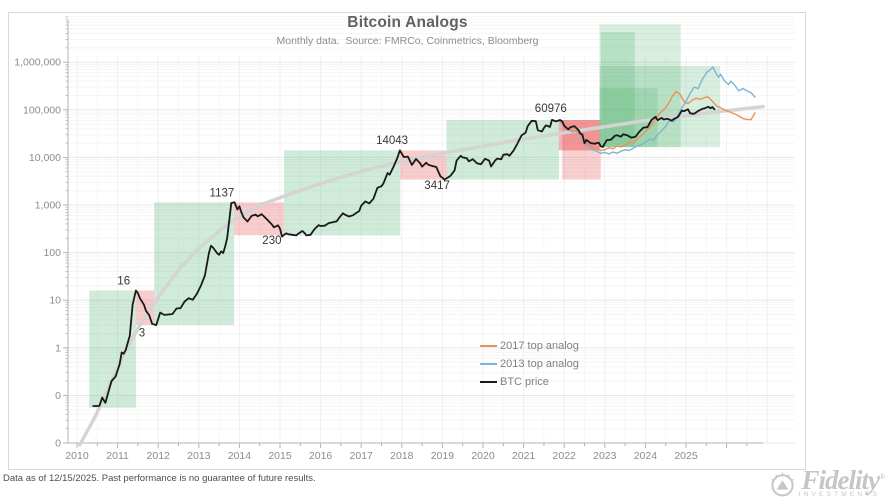 This screenshot has width=889, height=499. Describe the element at coordinates (488, 346) in the screenshot. I see `legend-swatch-2017-analog` at that location.